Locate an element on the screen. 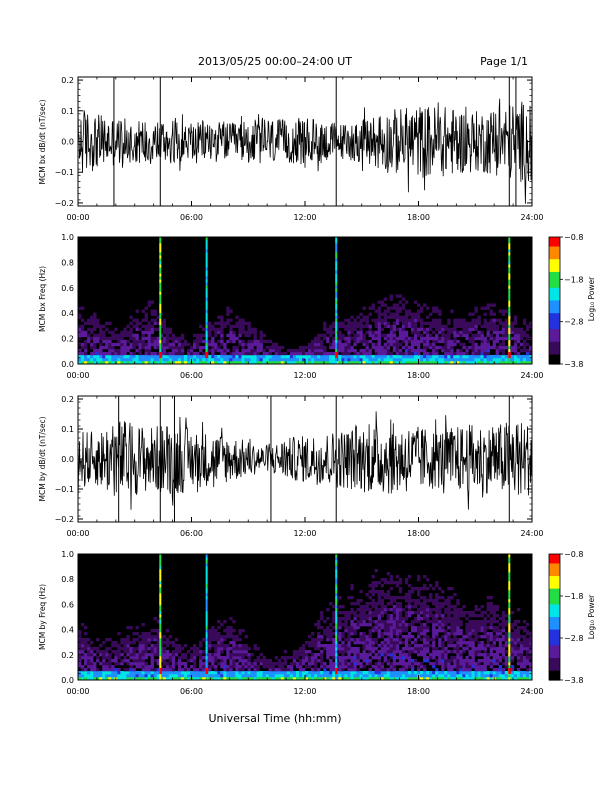 The width and height of the screenshot is (612, 792). y-tick-label: 0.1 is located at coordinates (67, 111).